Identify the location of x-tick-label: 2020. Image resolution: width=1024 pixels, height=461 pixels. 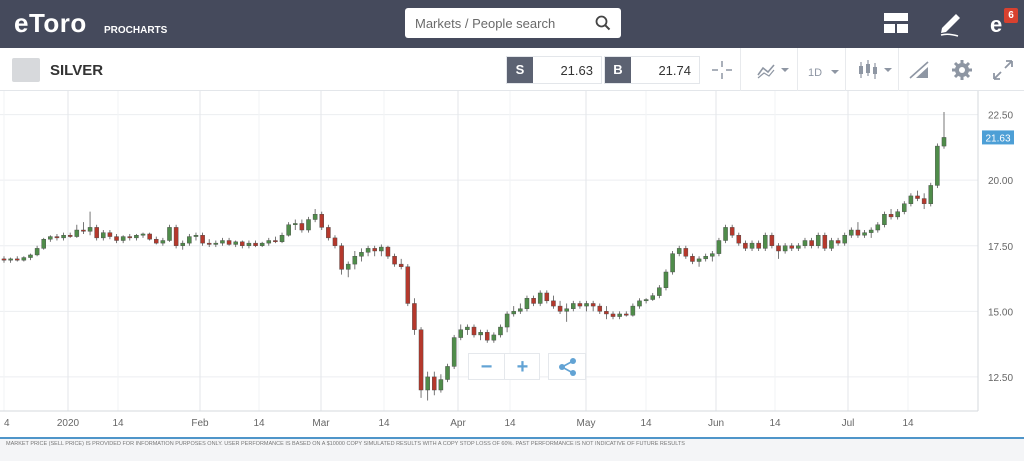
(68, 423).